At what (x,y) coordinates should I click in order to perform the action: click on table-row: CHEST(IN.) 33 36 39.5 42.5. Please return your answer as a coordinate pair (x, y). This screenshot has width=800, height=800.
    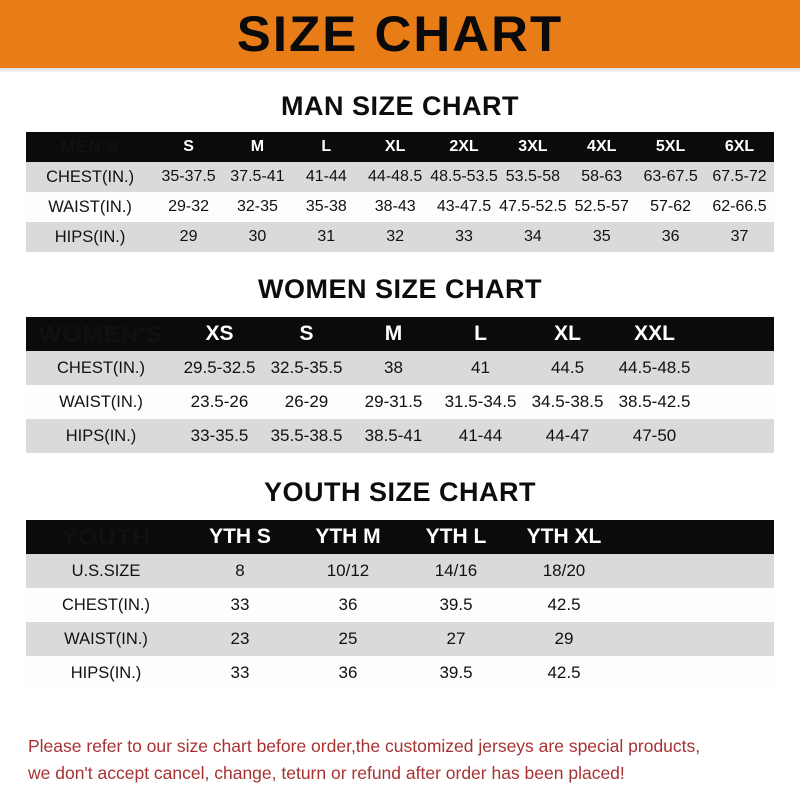
    Looking at the image, I should click on (400, 605).